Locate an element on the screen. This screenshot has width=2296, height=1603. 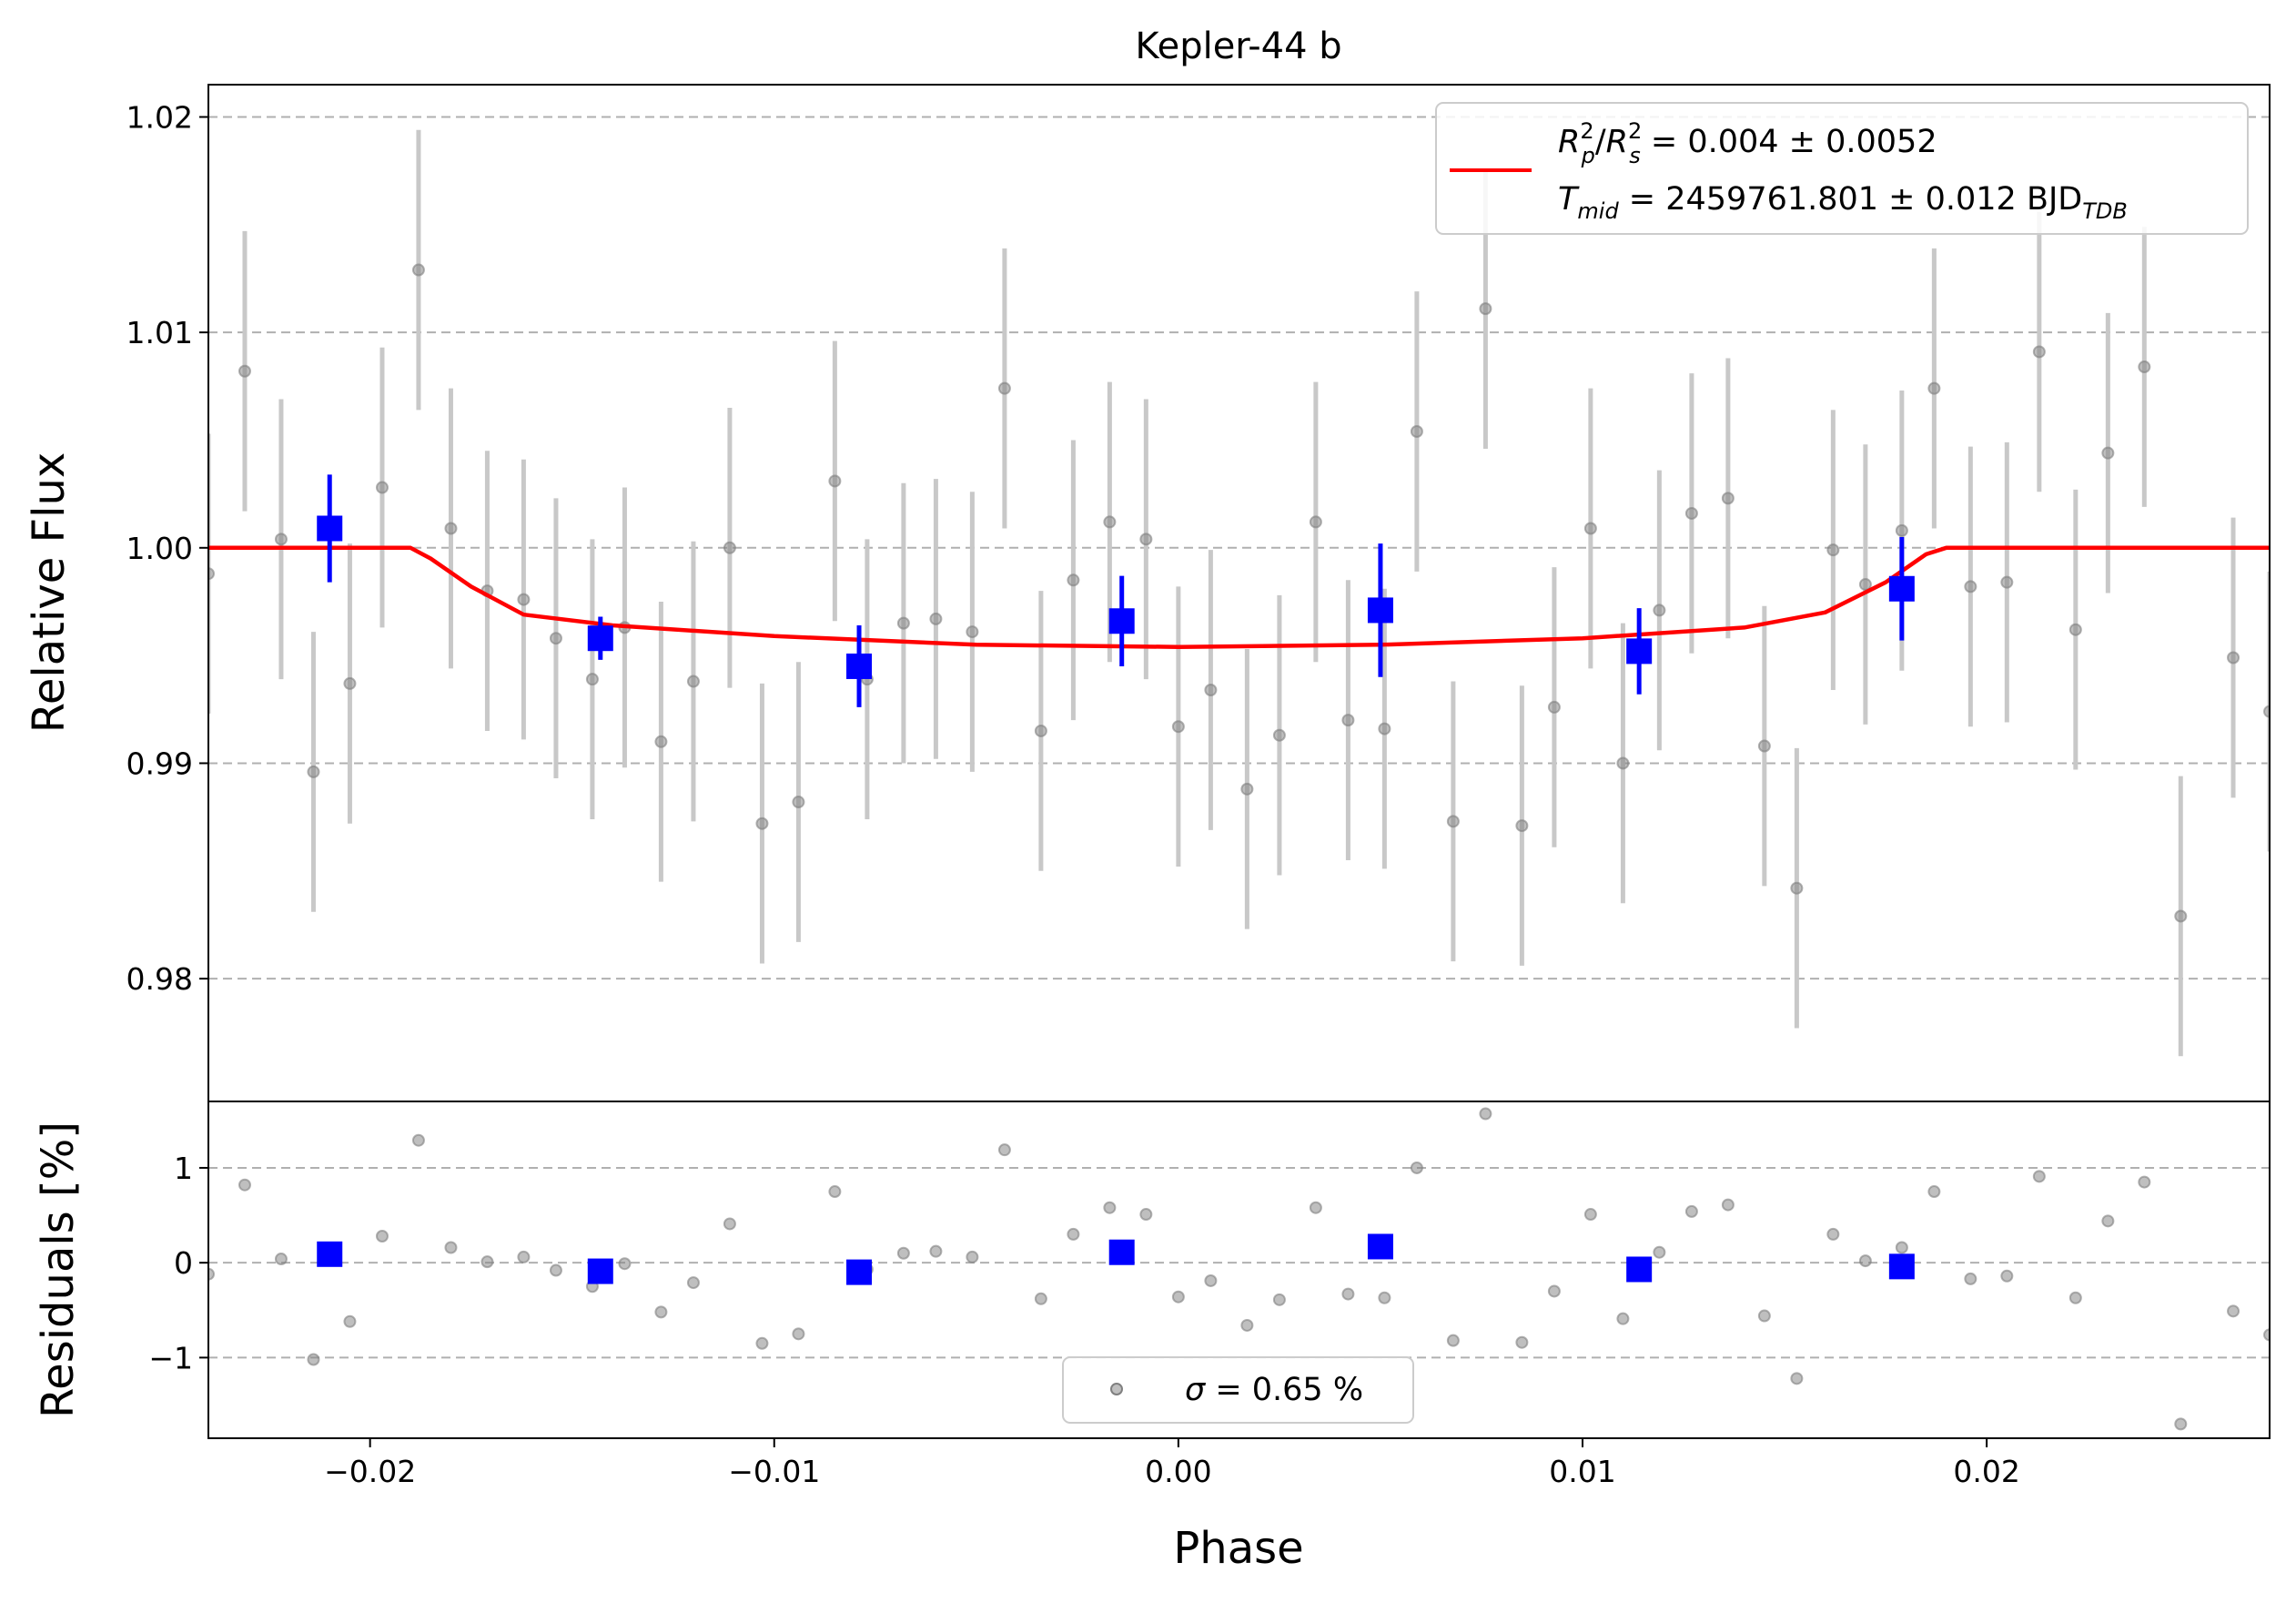
legend-t: T is located at coordinates (1569, 199).